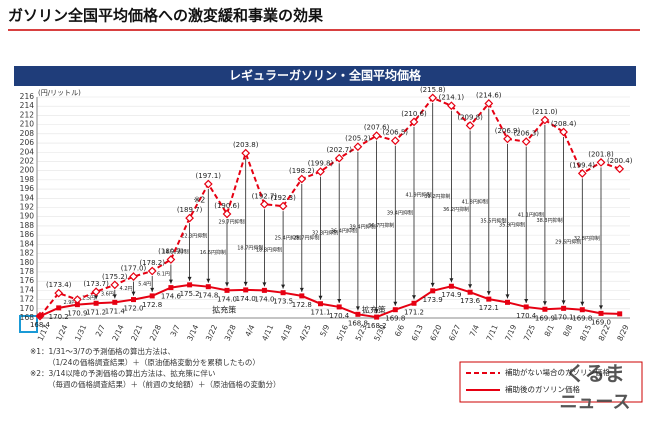  What do you see at coordinates (437, 196) in the screenshot?
I see `gap-label: 39.2円抑制` at bounding box center [437, 196].